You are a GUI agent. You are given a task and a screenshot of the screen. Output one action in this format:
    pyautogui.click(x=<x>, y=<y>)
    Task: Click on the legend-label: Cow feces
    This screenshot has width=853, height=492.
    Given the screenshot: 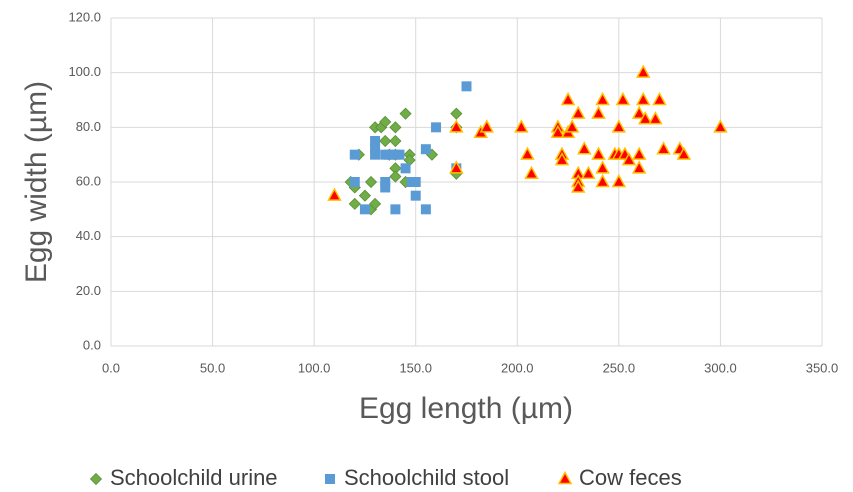 What is the action you would take?
    pyautogui.click(x=630, y=477)
    